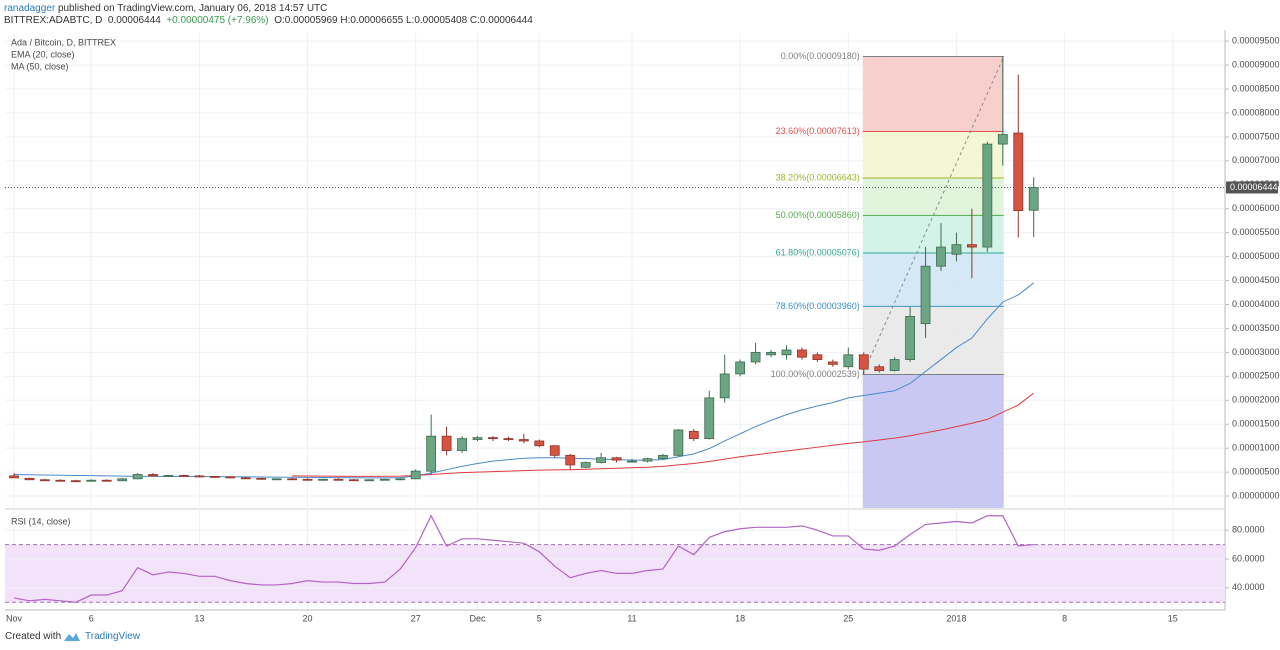  I want to click on footer-brand: TradingView, so click(113, 636).